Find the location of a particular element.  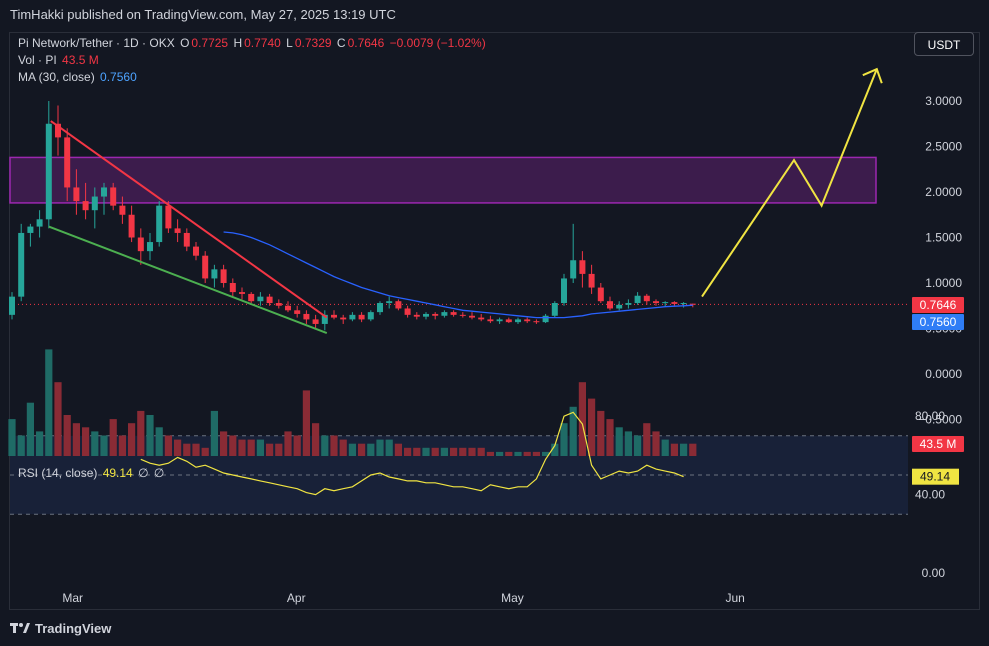

projection-path is located at coordinates (789, 183).